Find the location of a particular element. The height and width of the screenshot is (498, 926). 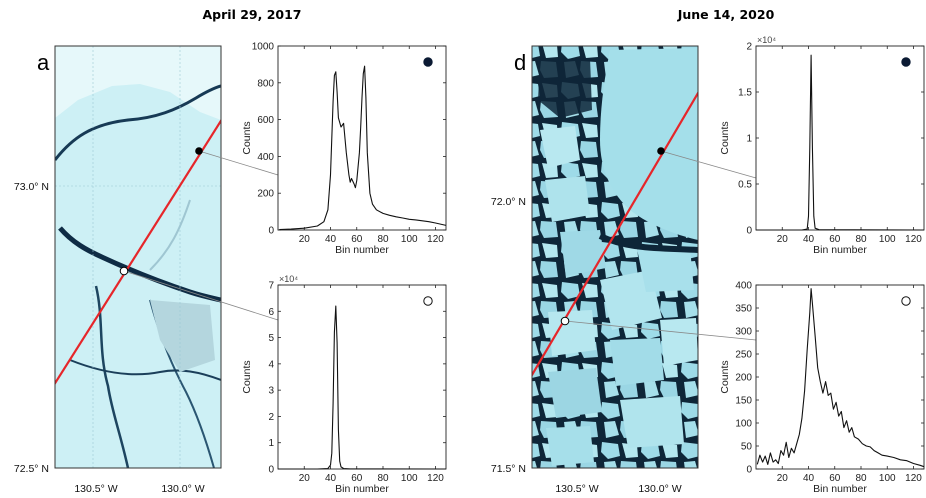

y-tick-label: 5 is located at coordinates (271, 338).